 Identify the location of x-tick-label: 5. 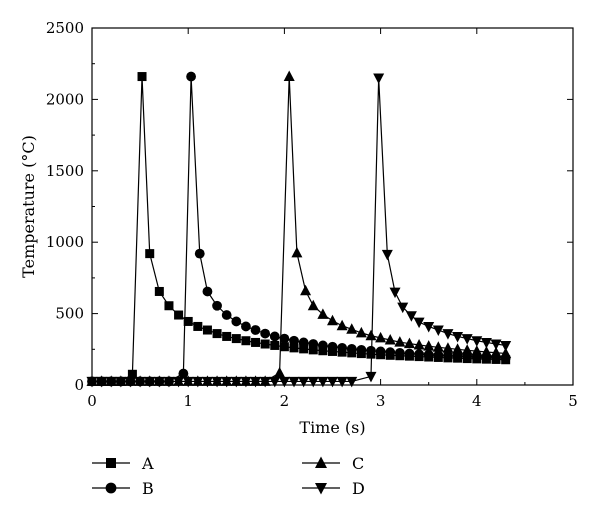
(573, 401).